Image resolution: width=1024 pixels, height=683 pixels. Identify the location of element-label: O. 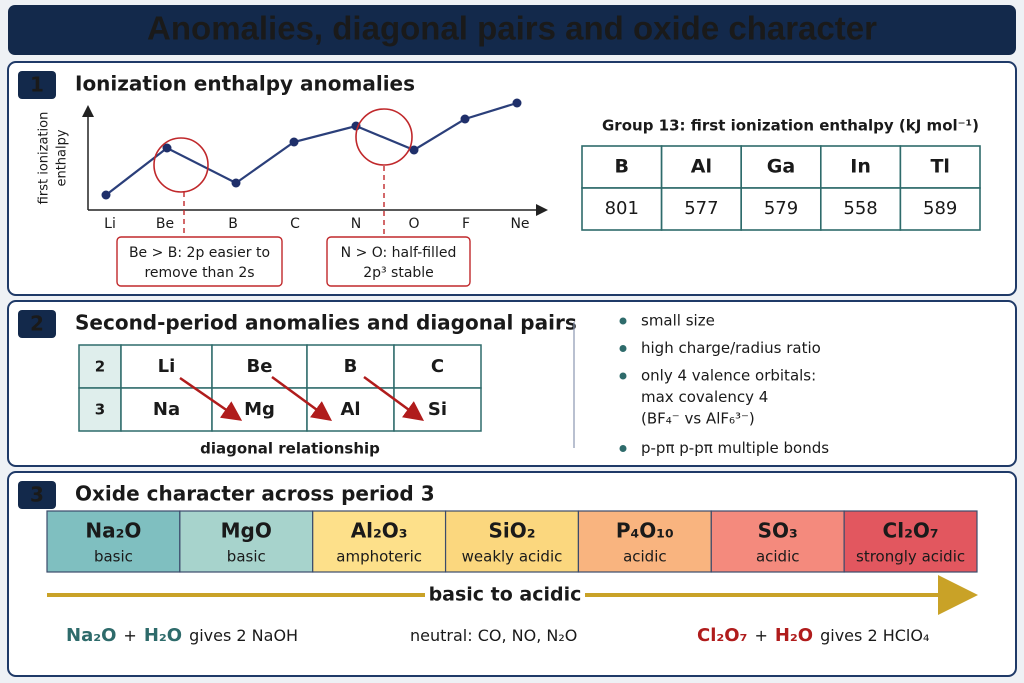
(413, 224).